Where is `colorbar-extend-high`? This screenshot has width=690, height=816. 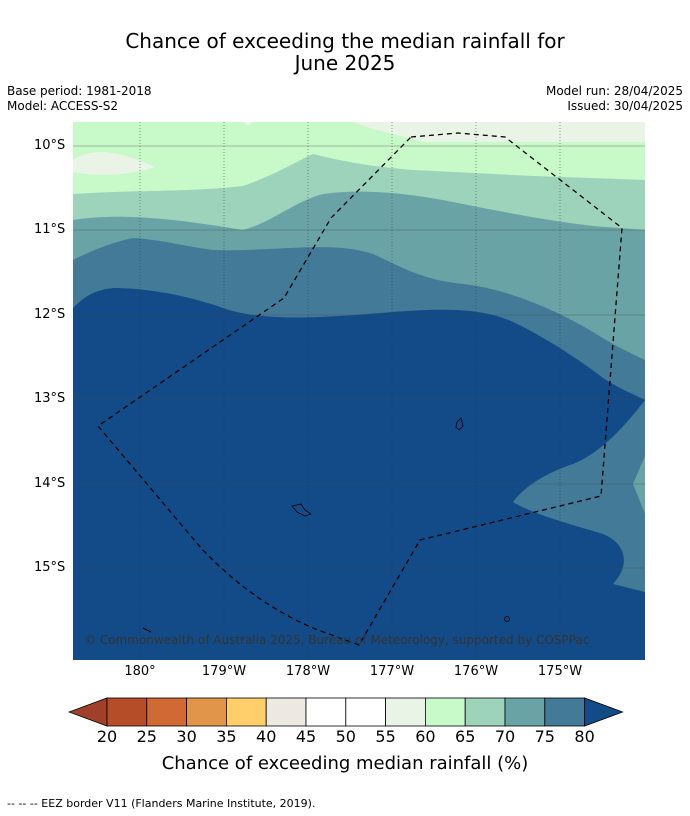
colorbar-extend-high is located at coordinates (604, 712).